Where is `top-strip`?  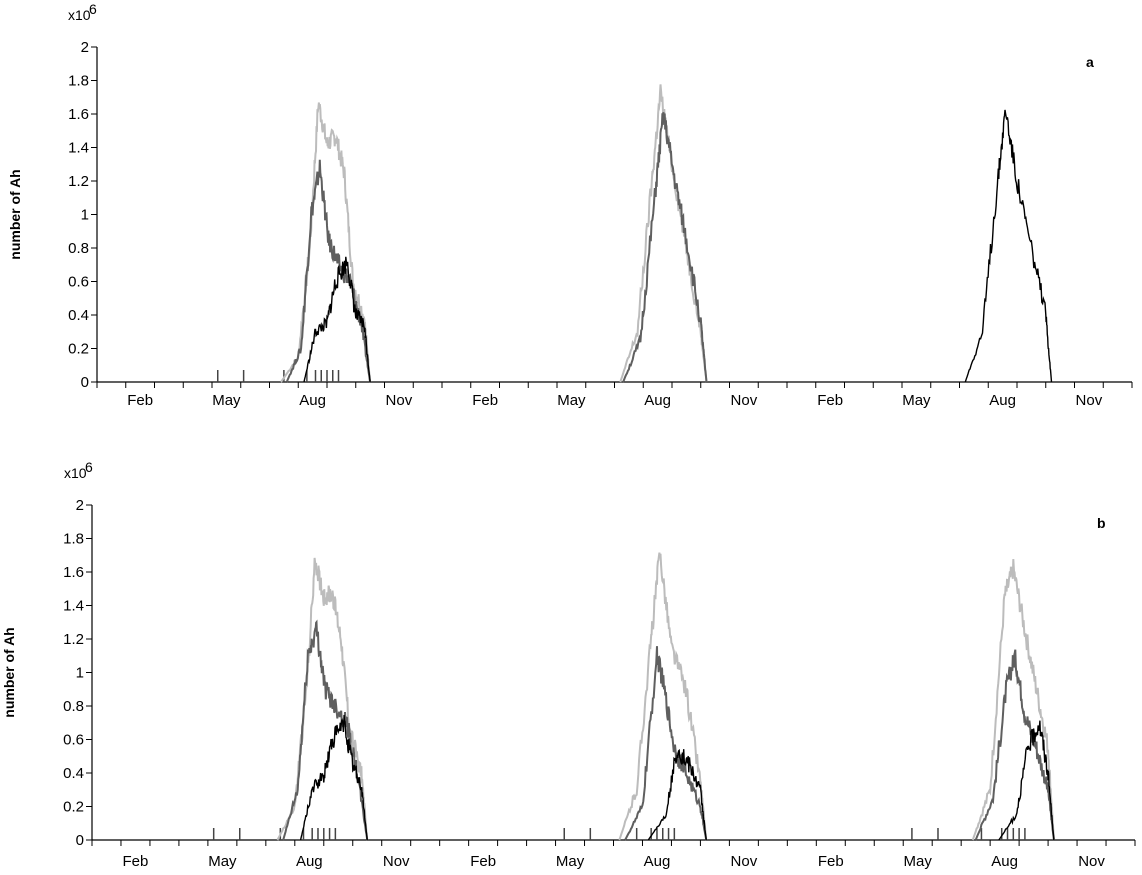 top-strip is located at coordinates (571, 6).